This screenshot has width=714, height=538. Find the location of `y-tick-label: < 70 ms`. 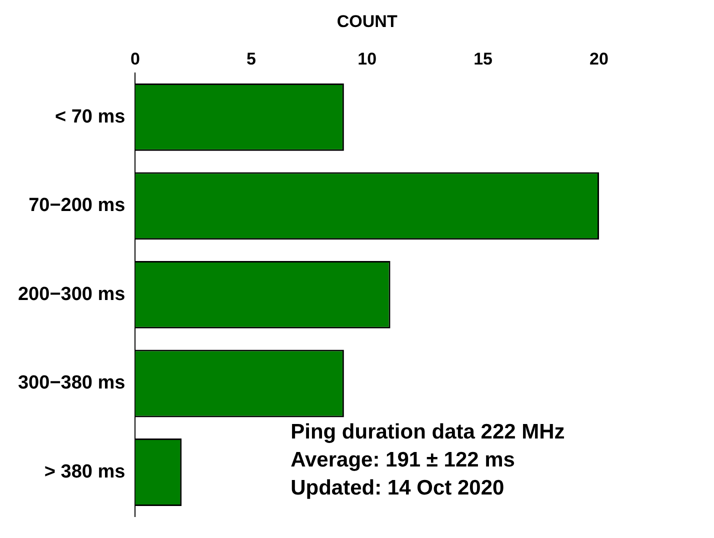

y-tick-label: < 70 ms is located at coordinates (90, 117).